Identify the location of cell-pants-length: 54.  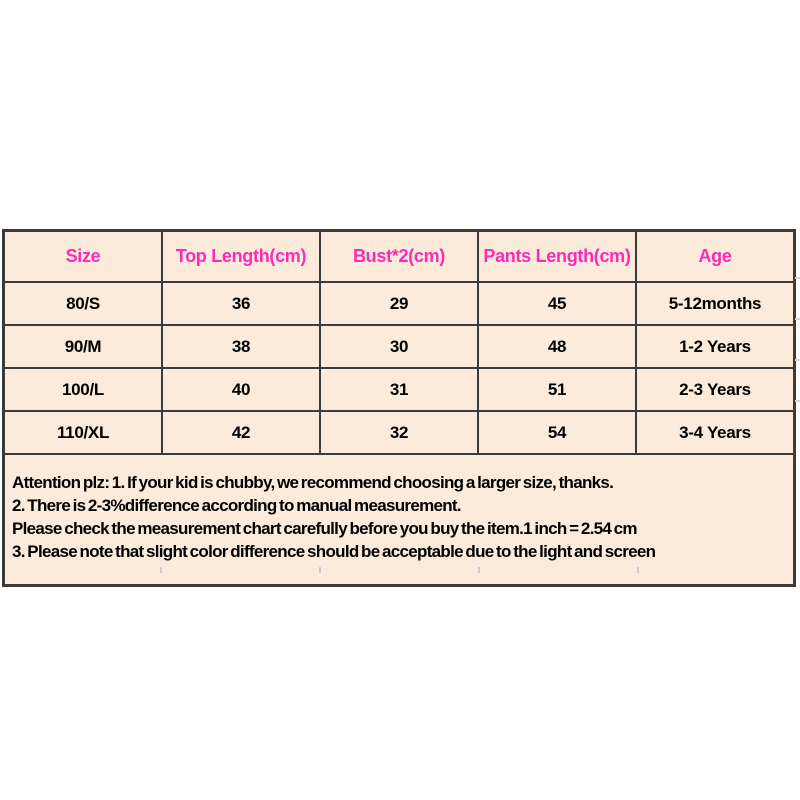
(556, 432).